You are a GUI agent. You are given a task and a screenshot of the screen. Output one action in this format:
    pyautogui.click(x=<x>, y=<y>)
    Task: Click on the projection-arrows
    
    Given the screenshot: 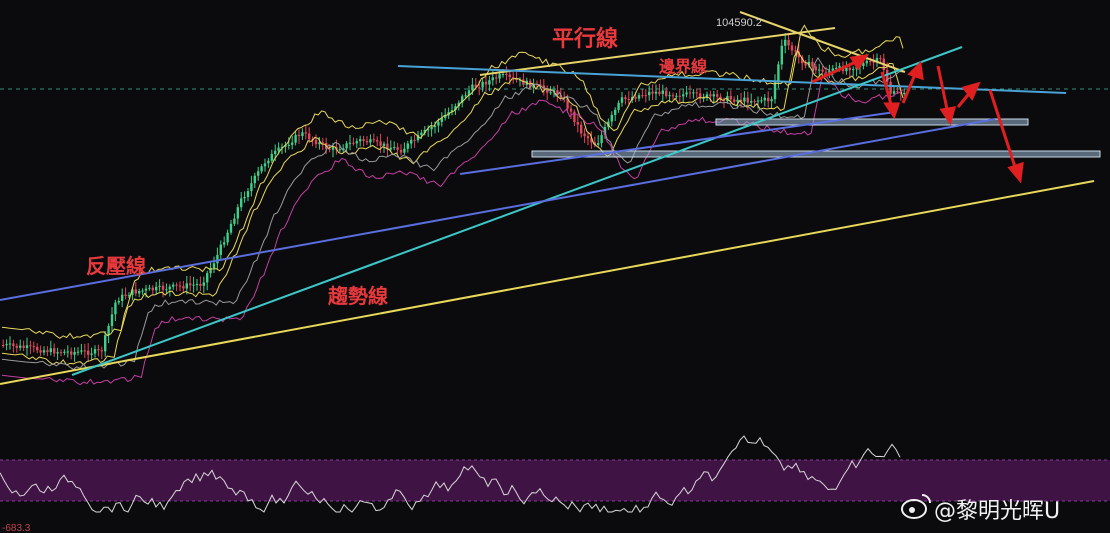 What is the action you would take?
    pyautogui.click(x=917, y=119)
    